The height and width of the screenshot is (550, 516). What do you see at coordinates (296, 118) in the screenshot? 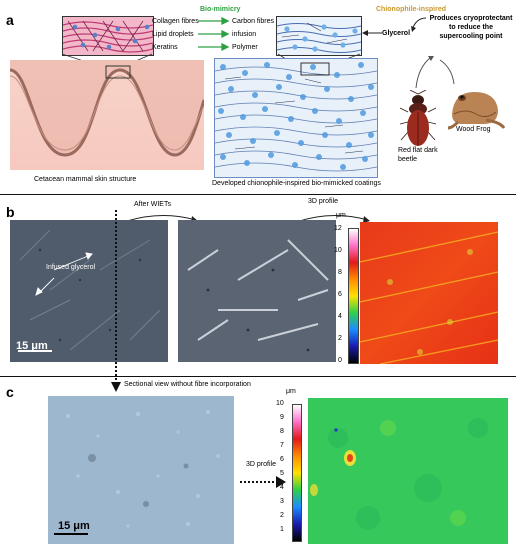
I see `coating-illustration` at bounding box center [296, 118].